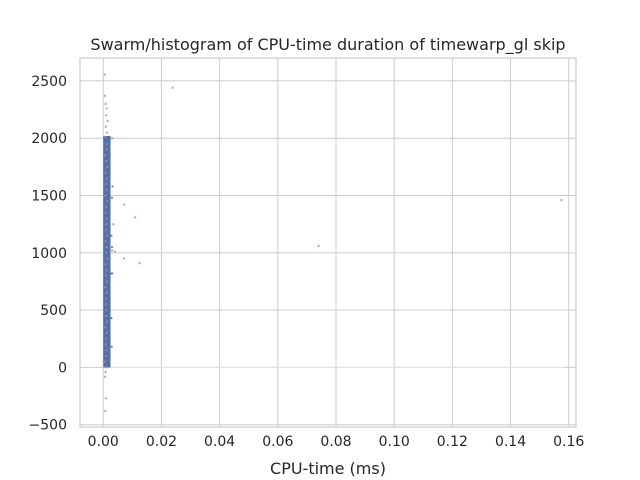 The image size is (640, 480). What do you see at coordinates (53, 311) in the screenshot?
I see `y-tick-label: 500` at bounding box center [53, 311].